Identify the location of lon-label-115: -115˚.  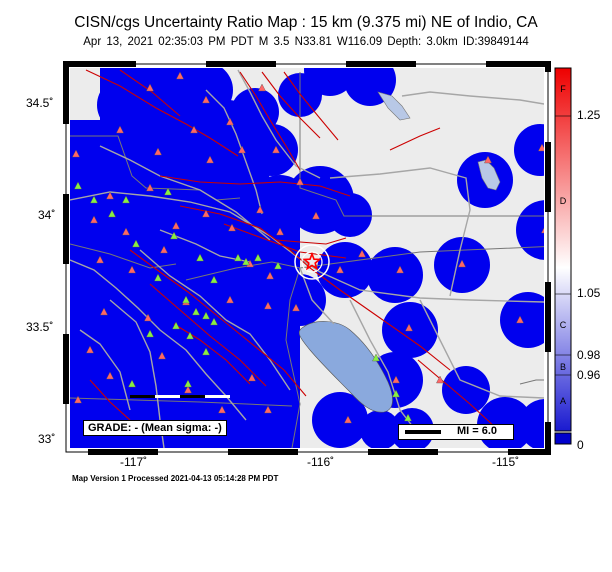
(506, 462).